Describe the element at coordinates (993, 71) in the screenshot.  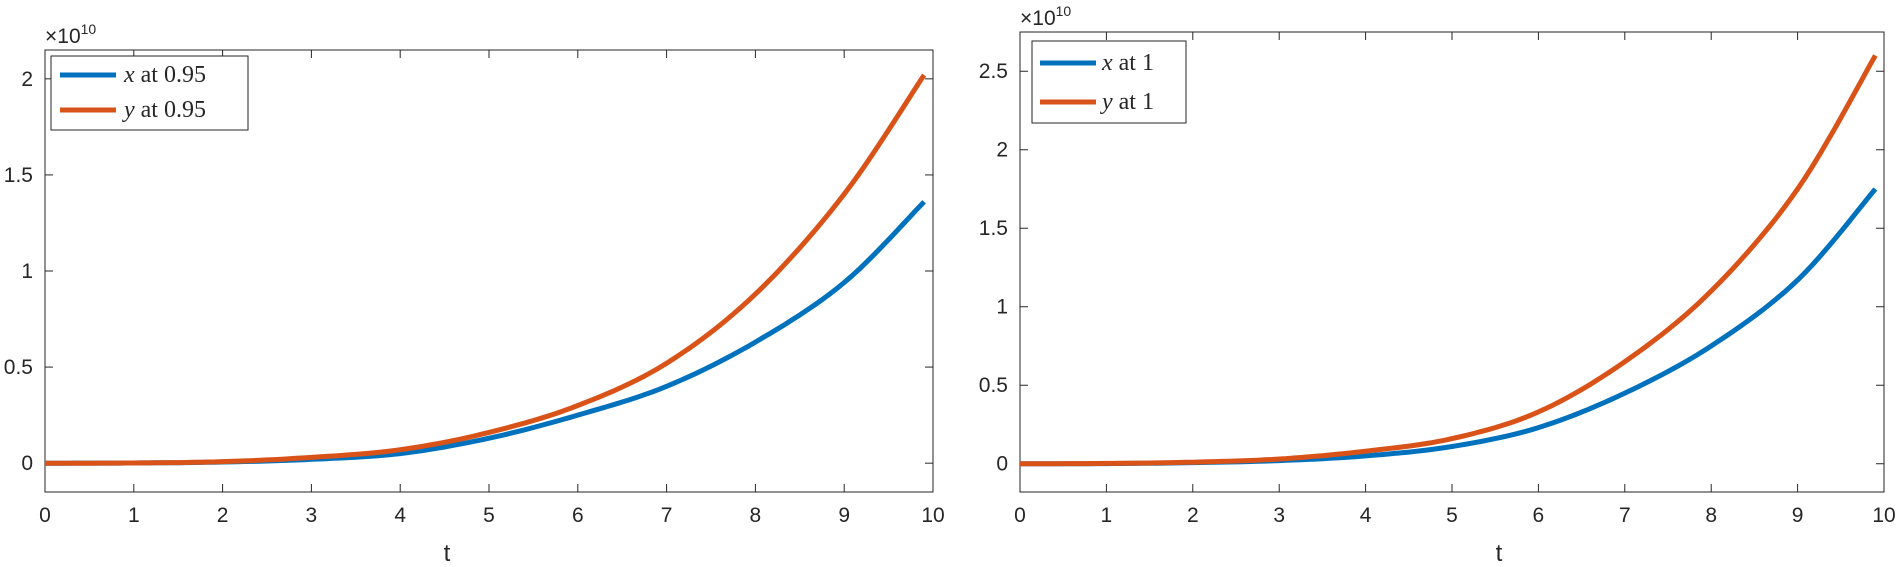
I see `y-tick-label: 2.5` at that location.